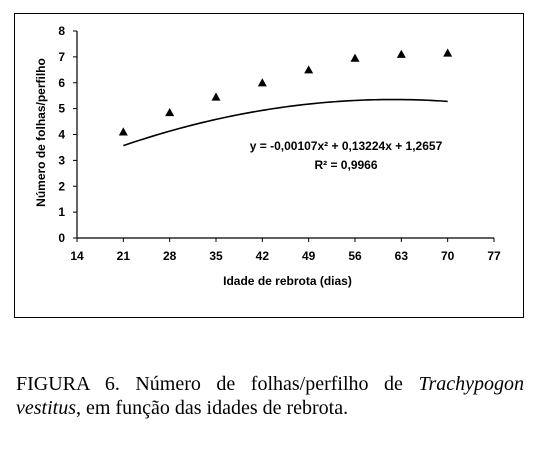 The image size is (542, 458). Describe the element at coordinates (263, 256) in the screenshot. I see `x-tick-label: 42` at that location.